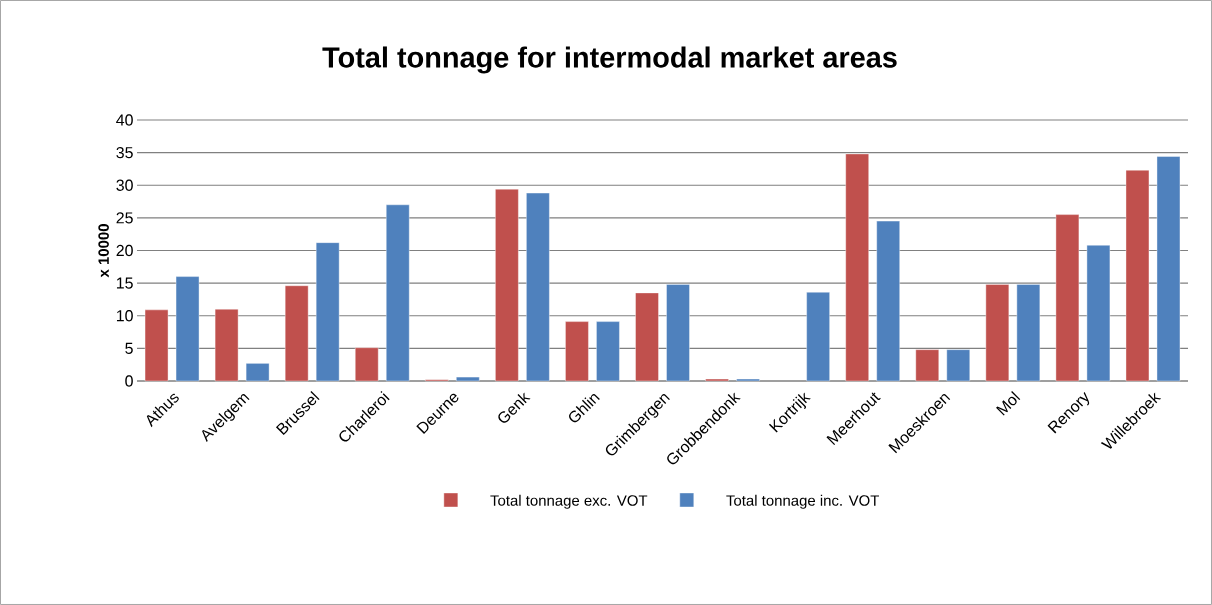  I want to click on y-tick-label: 15, so click(124, 283).